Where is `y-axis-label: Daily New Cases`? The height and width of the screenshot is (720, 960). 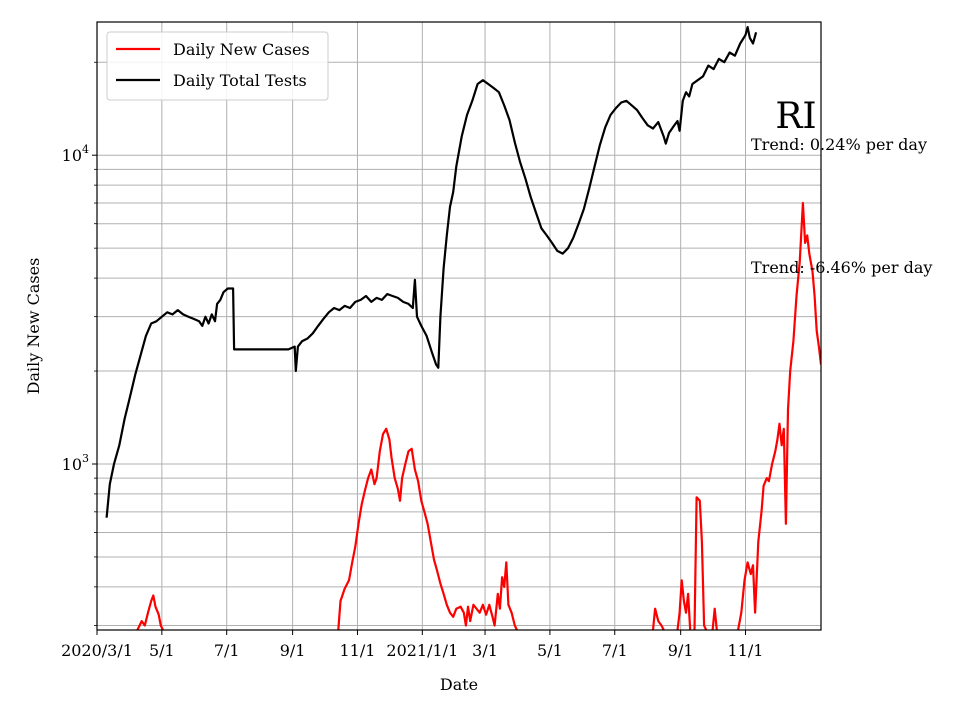
y-axis-label: Daily New Cases is located at coordinates (33, 326).